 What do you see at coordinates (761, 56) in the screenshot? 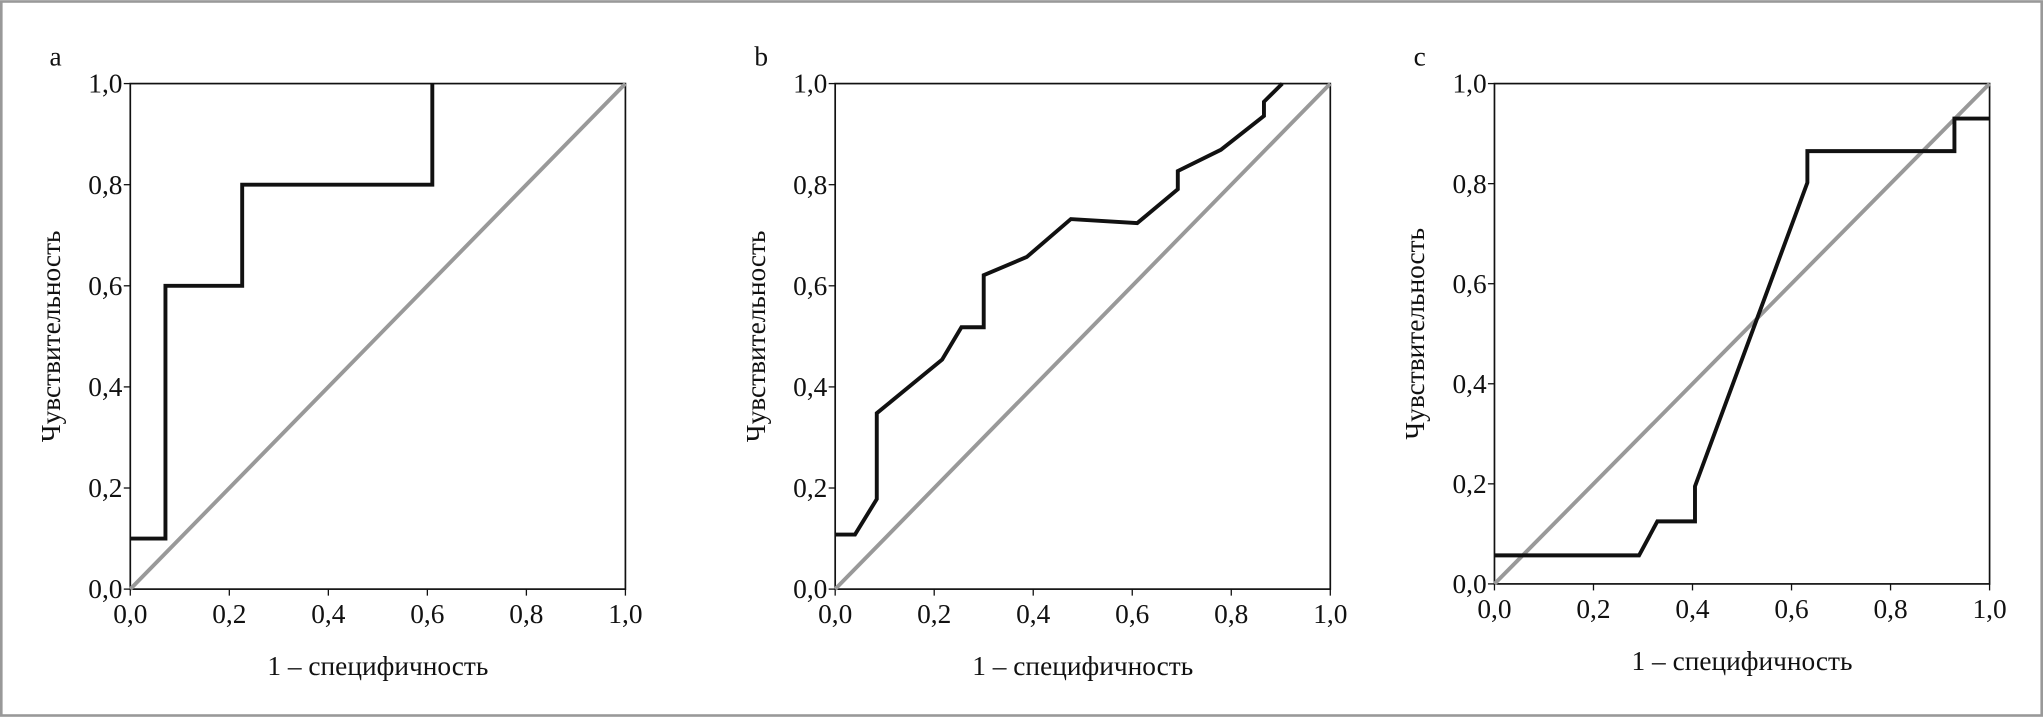
I see `panel-label: b` at bounding box center [761, 56].